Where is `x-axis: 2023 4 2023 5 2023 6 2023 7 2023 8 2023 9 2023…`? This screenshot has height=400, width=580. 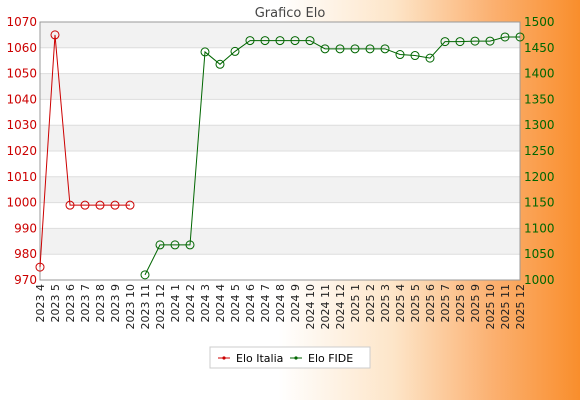
x-axis: 2023 4 2023 5 2023 6 2023 7 2023 8 2023 9 2023… is located at coordinates (280, 307).